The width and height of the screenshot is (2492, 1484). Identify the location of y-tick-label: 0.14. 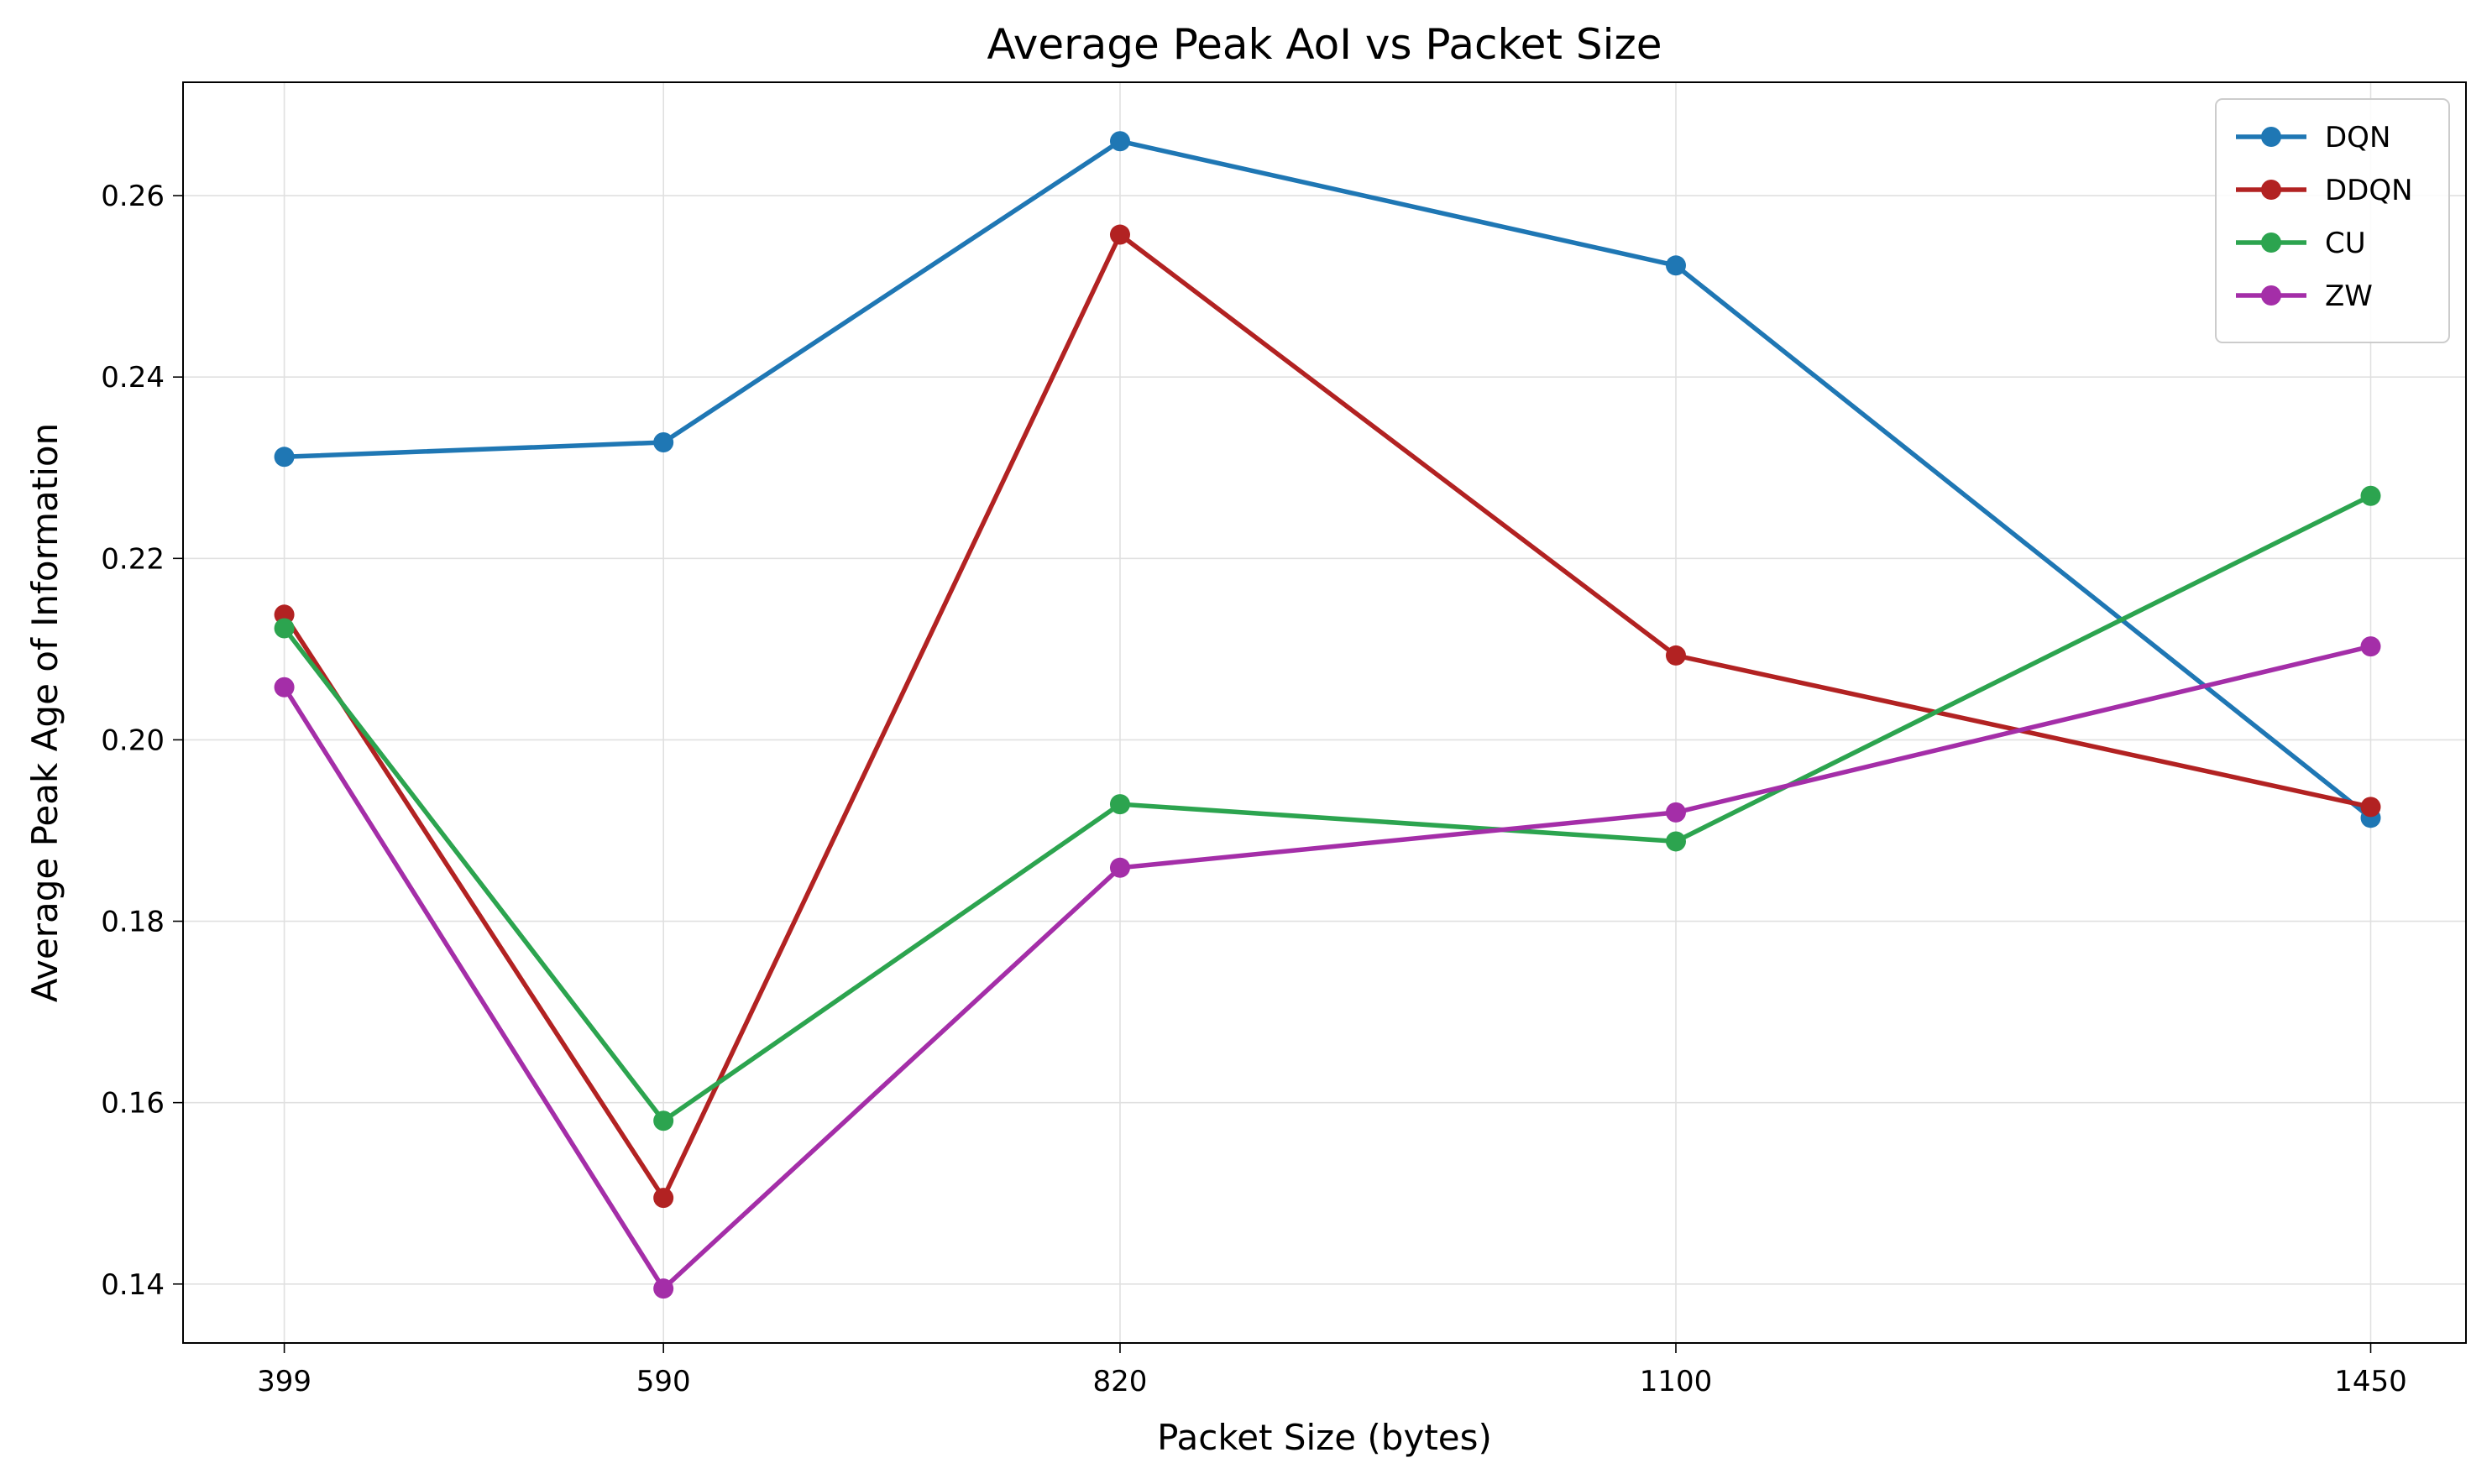
(133, 1285).